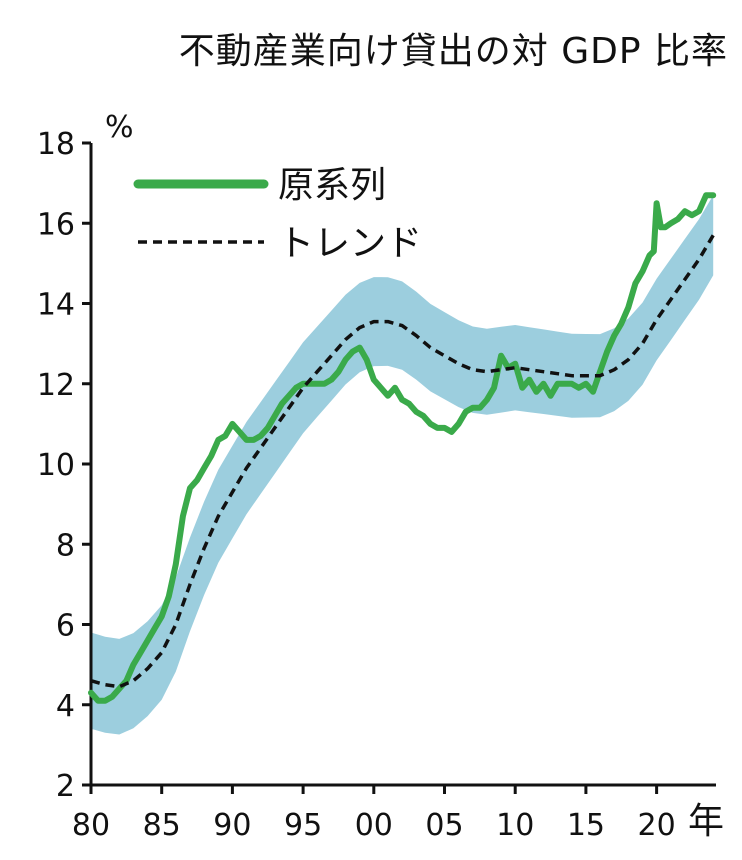 This screenshot has height=860, width=742. I want to click on x-tick-label: 85, so click(162, 825).